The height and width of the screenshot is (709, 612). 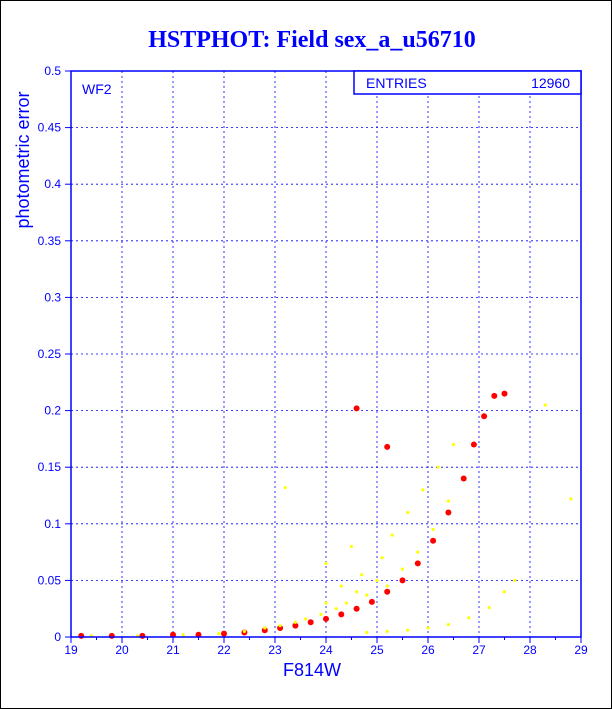 I want to click on x-tick-label: 19, so click(x=71, y=650).